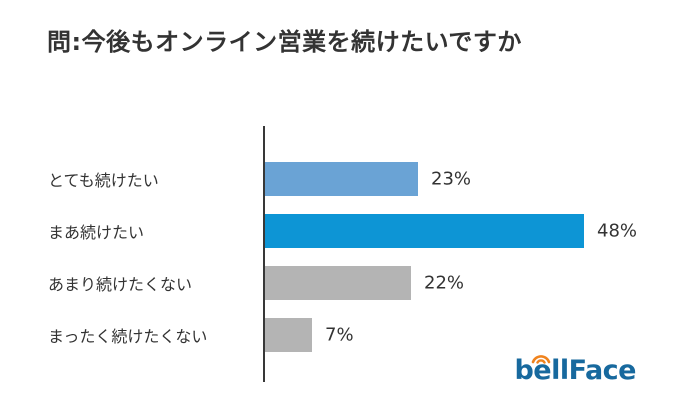  I want to click on y-axis-line, so click(264, 254).